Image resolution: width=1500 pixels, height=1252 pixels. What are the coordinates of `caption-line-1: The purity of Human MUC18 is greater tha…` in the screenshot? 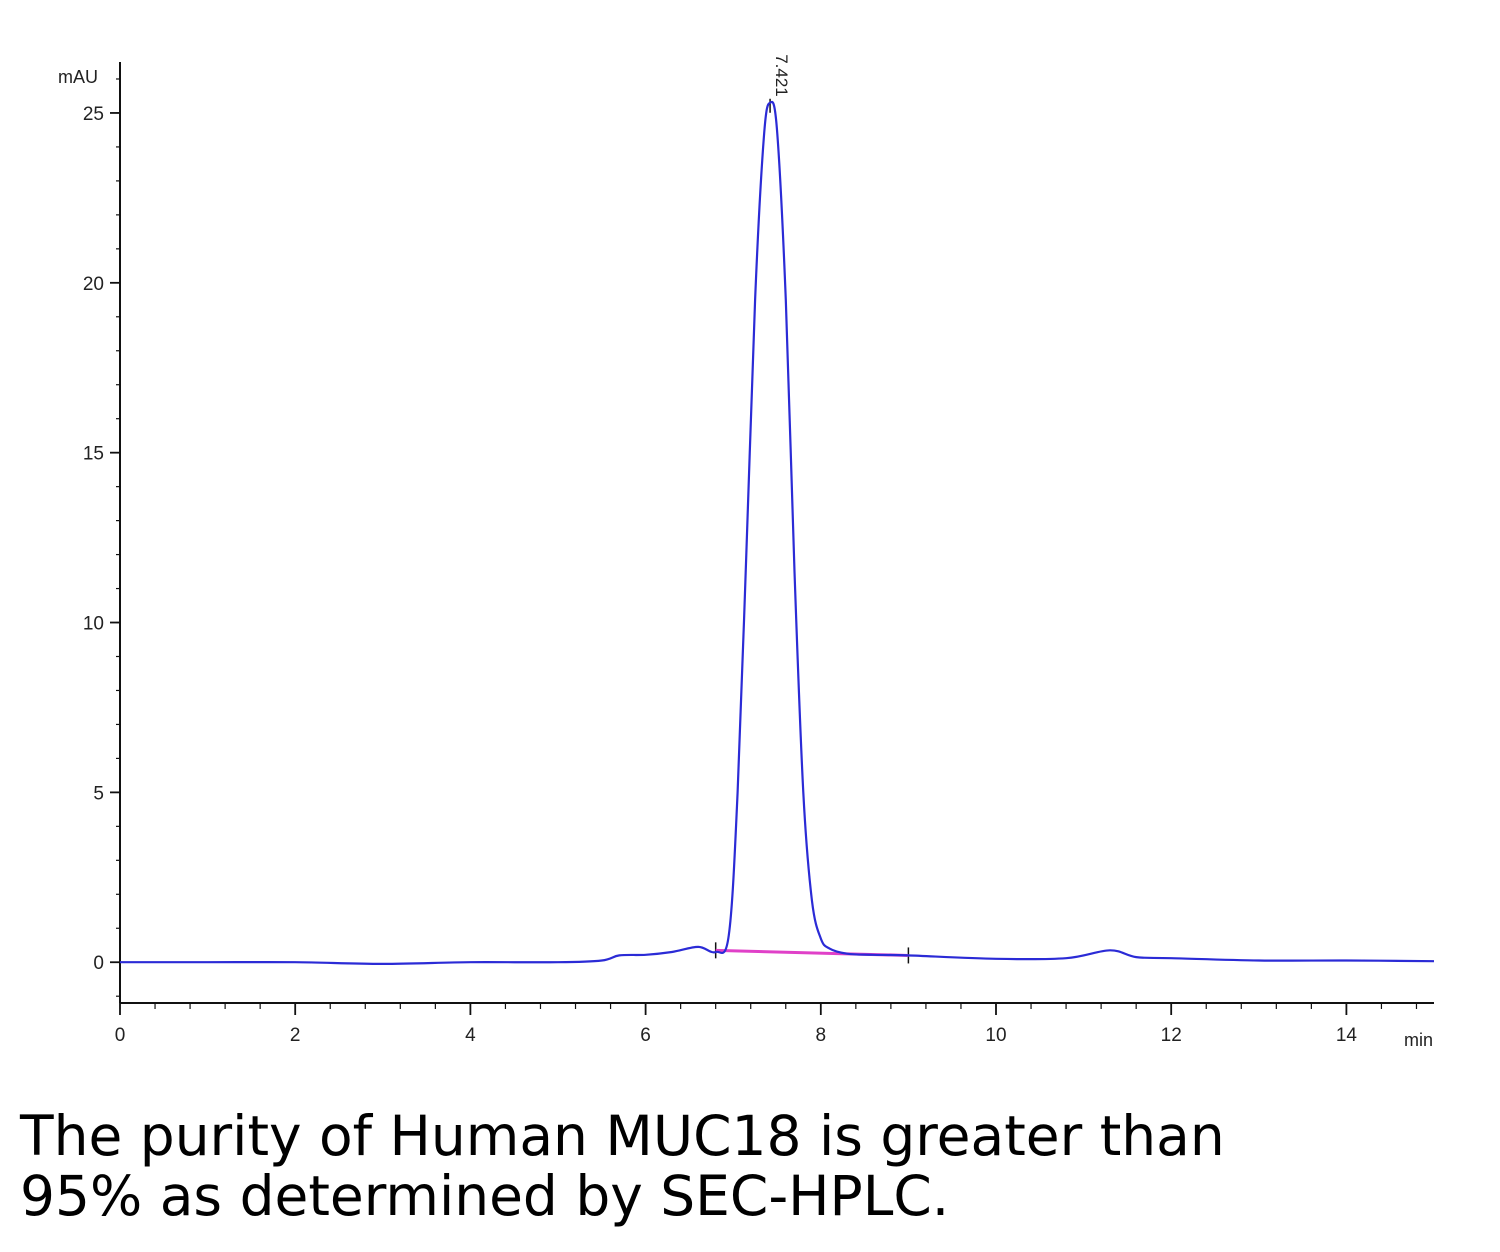 It's located at (622, 1136).